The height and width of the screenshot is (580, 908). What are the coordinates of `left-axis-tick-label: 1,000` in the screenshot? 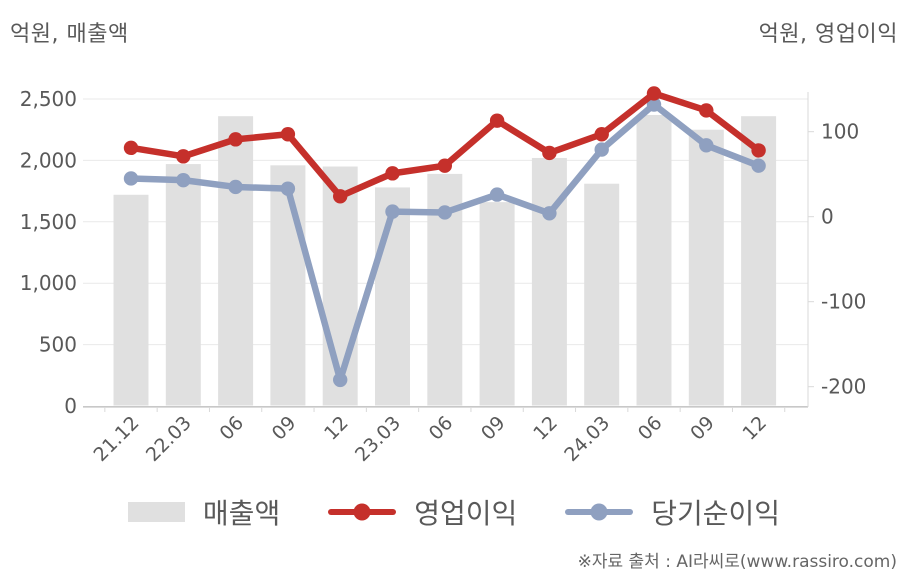 It's located at (48, 283).